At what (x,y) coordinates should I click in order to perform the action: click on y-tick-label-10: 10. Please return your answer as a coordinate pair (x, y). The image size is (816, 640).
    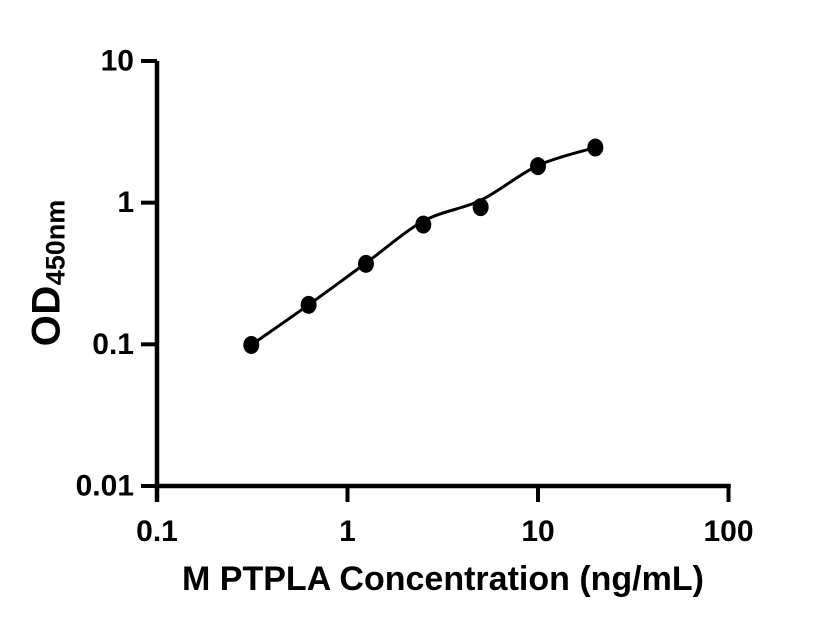
    Looking at the image, I should click on (117, 61).